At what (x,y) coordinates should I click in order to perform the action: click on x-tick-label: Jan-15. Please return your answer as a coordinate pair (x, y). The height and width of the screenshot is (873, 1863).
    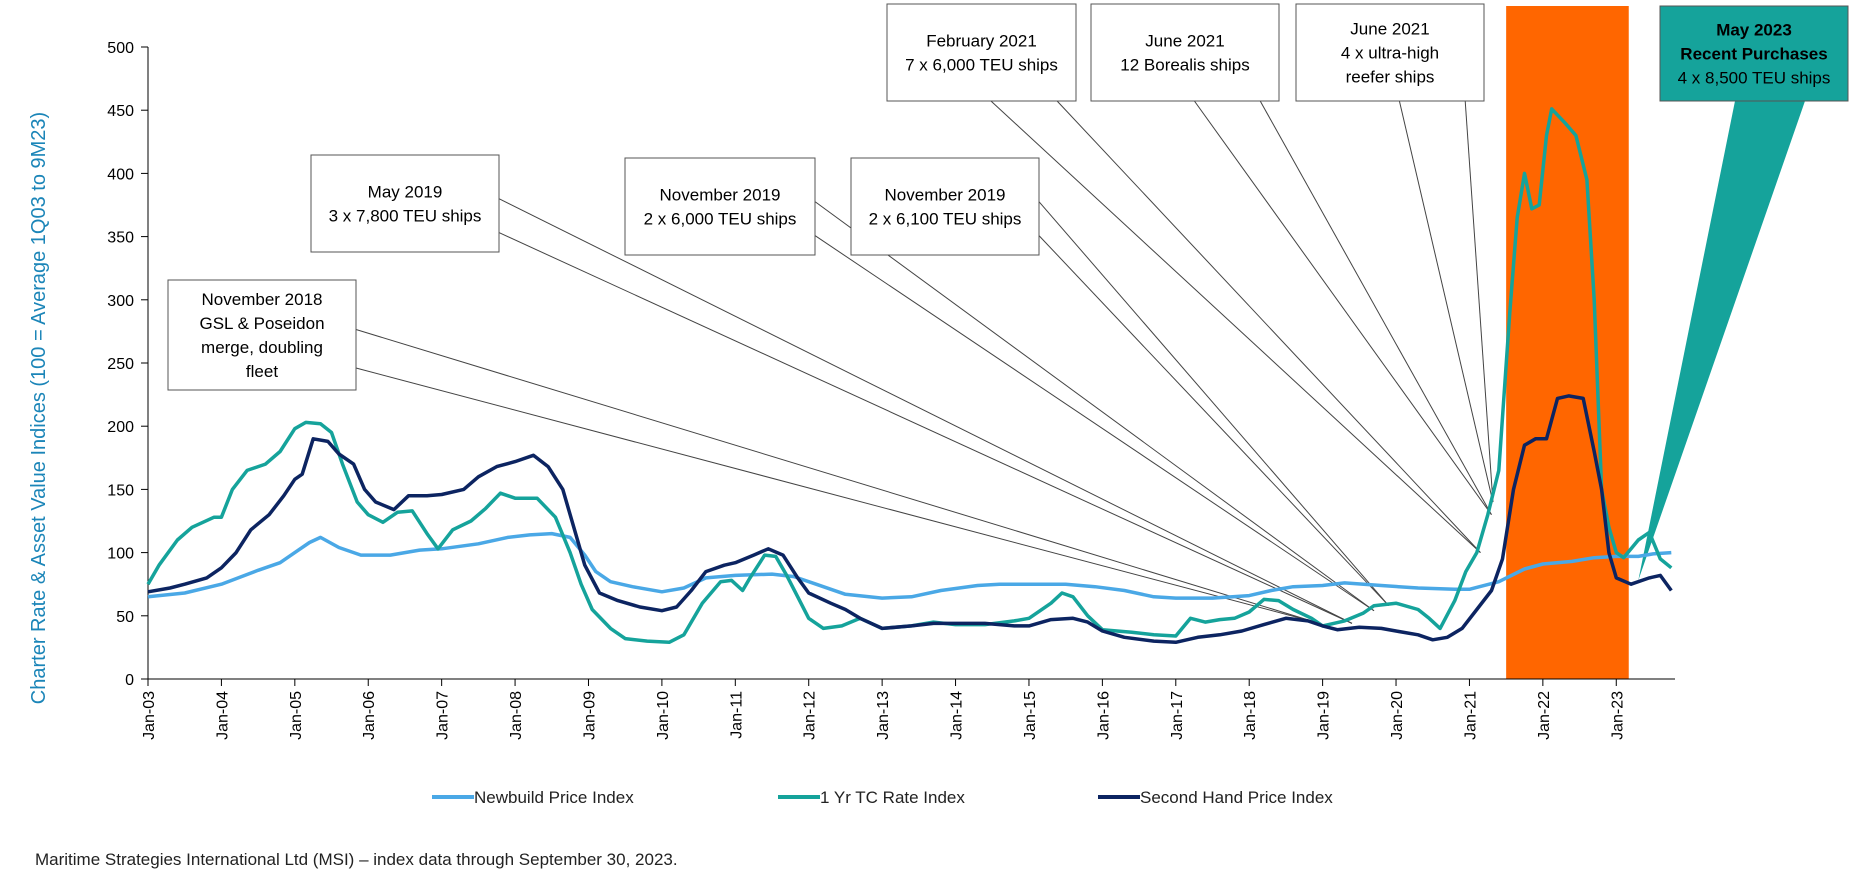
    Looking at the image, I should click on (1030, 715).